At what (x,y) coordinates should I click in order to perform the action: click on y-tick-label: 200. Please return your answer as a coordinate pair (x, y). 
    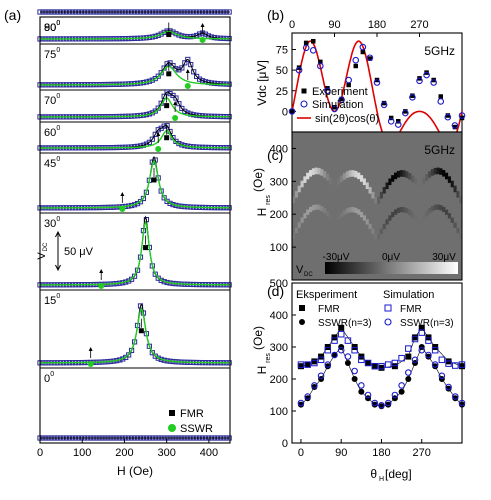
    Looking at the image, I should click on (279, 380).